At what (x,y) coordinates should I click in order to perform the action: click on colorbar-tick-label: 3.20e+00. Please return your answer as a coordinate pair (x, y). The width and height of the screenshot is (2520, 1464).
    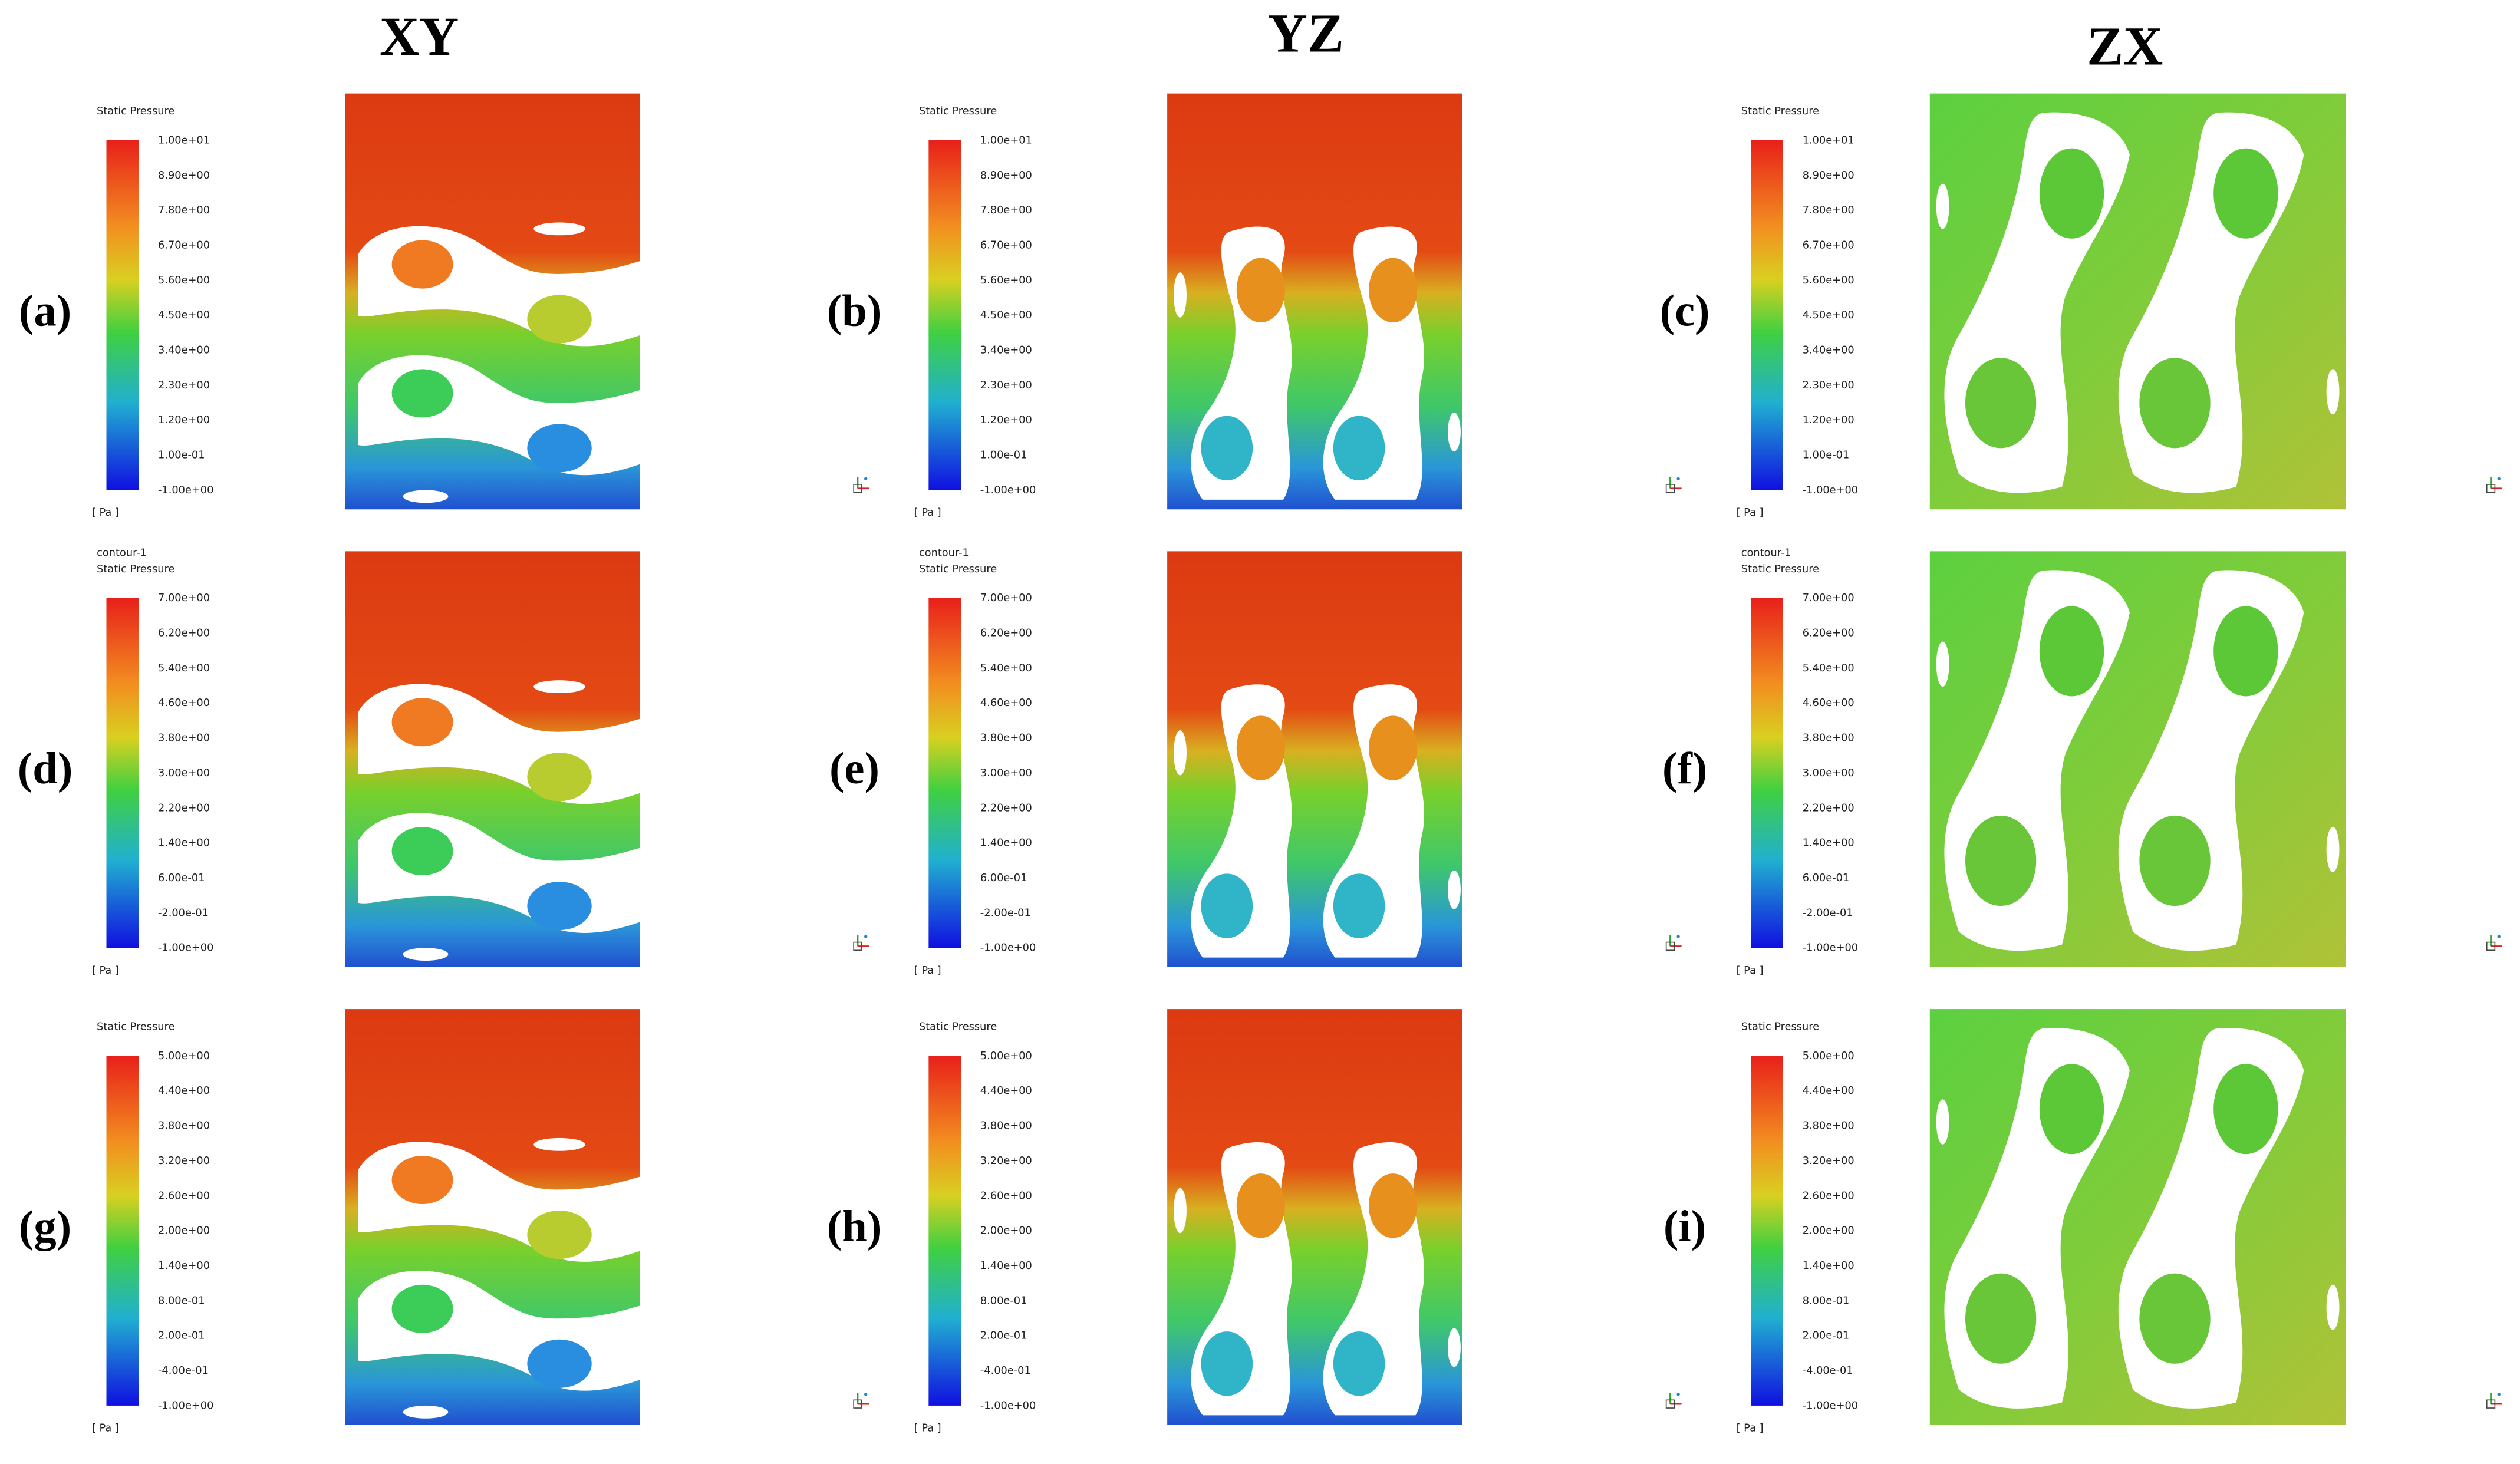
    Looking at the image, I should click on (184, 1161).